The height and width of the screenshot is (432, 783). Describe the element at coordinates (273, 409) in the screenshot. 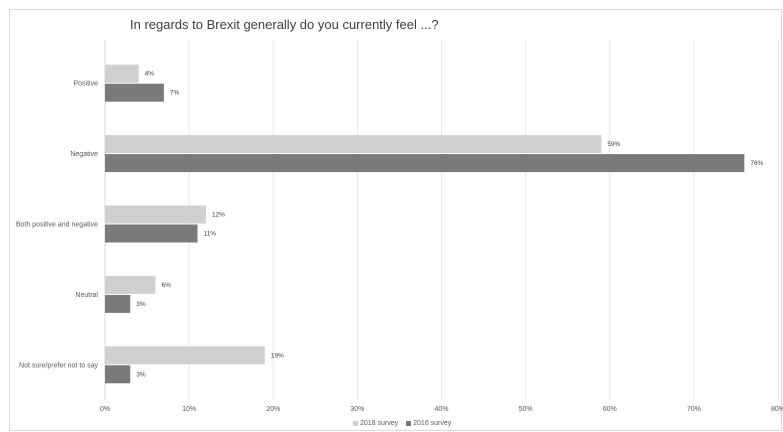

I see `x-tick-label: 20%` at that location.